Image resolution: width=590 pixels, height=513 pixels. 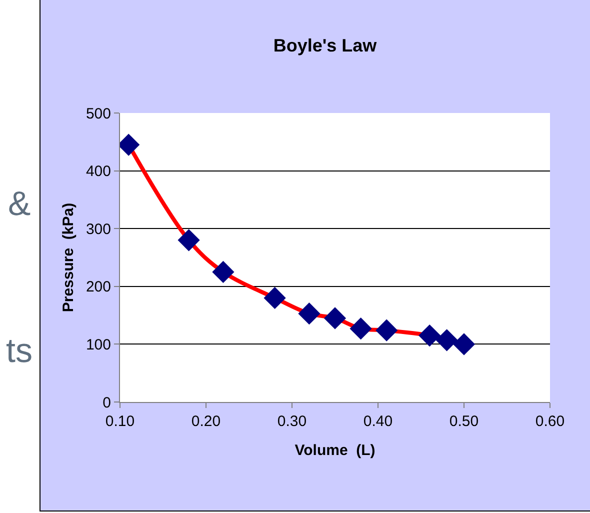 What do you see at coordinates (120, 421) in the screenshot?
I see `x-tick-label: 0.10` at bounding box center [120, 421].